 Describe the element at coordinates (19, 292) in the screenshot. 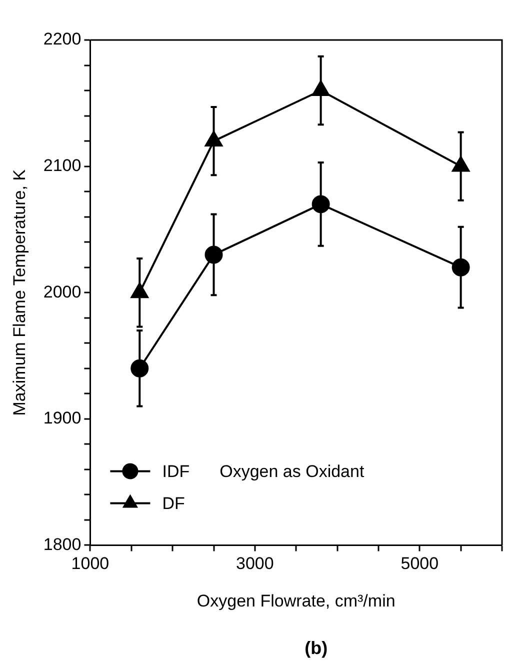

I see `y-axis-title: Maximum Flame Temperature, K` at that location.